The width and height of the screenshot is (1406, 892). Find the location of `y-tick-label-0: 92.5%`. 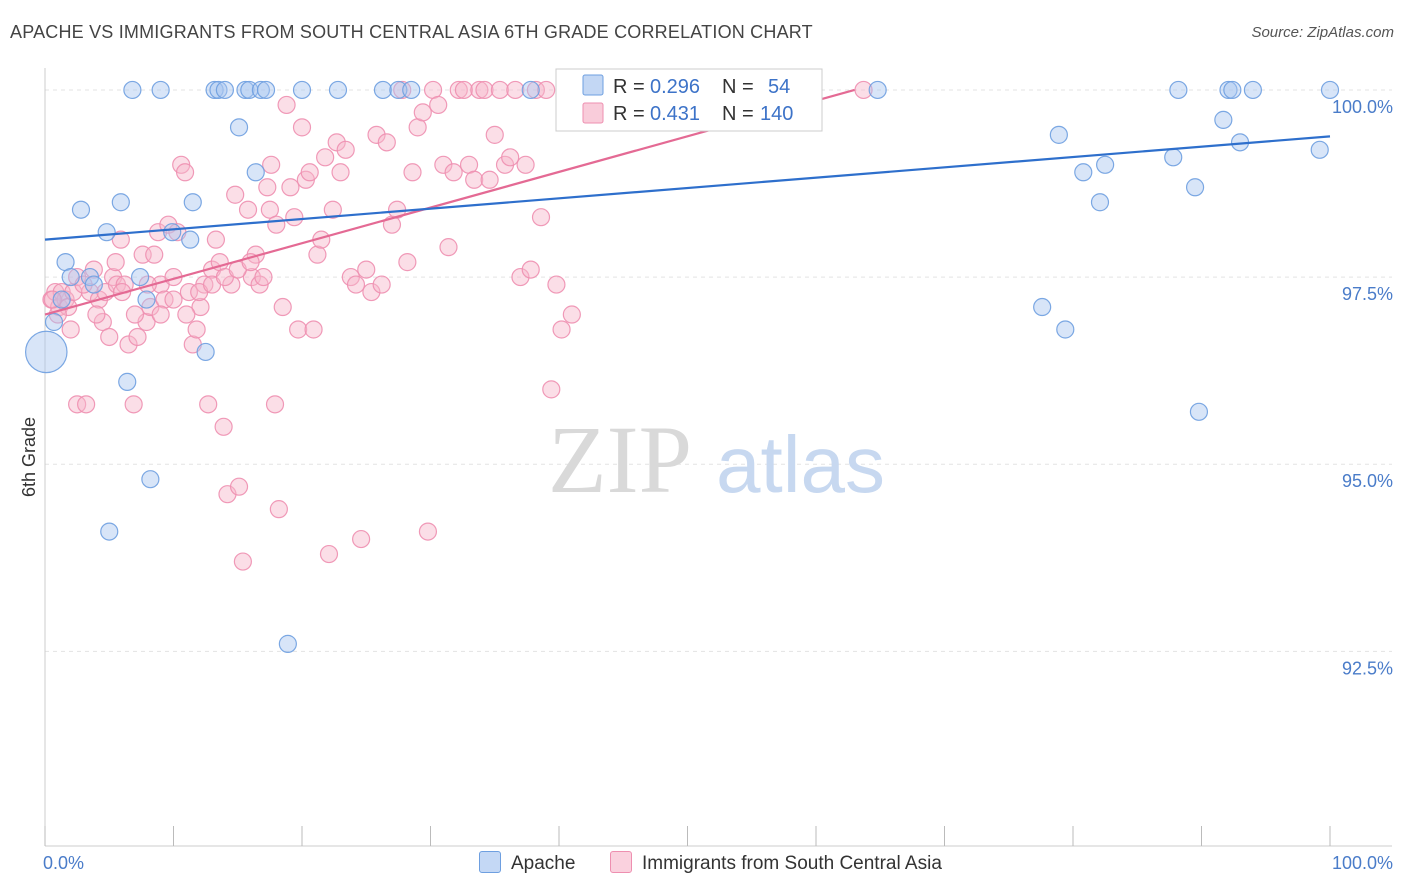

y-tick-label-0: 92.5% is located at coordinates (1367, 668).